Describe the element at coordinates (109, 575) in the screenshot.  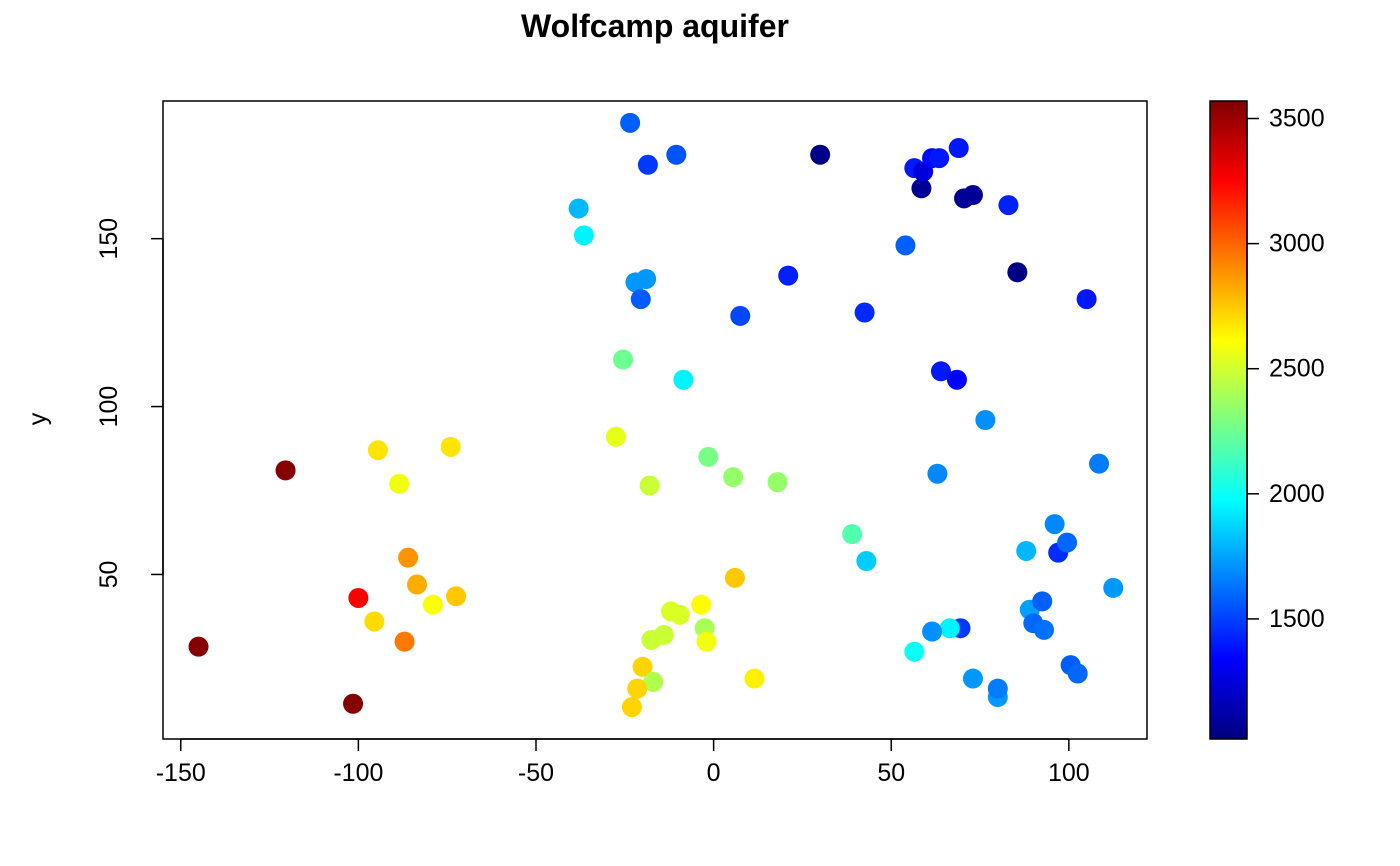
I see `y-tick-label: 50` at that location.